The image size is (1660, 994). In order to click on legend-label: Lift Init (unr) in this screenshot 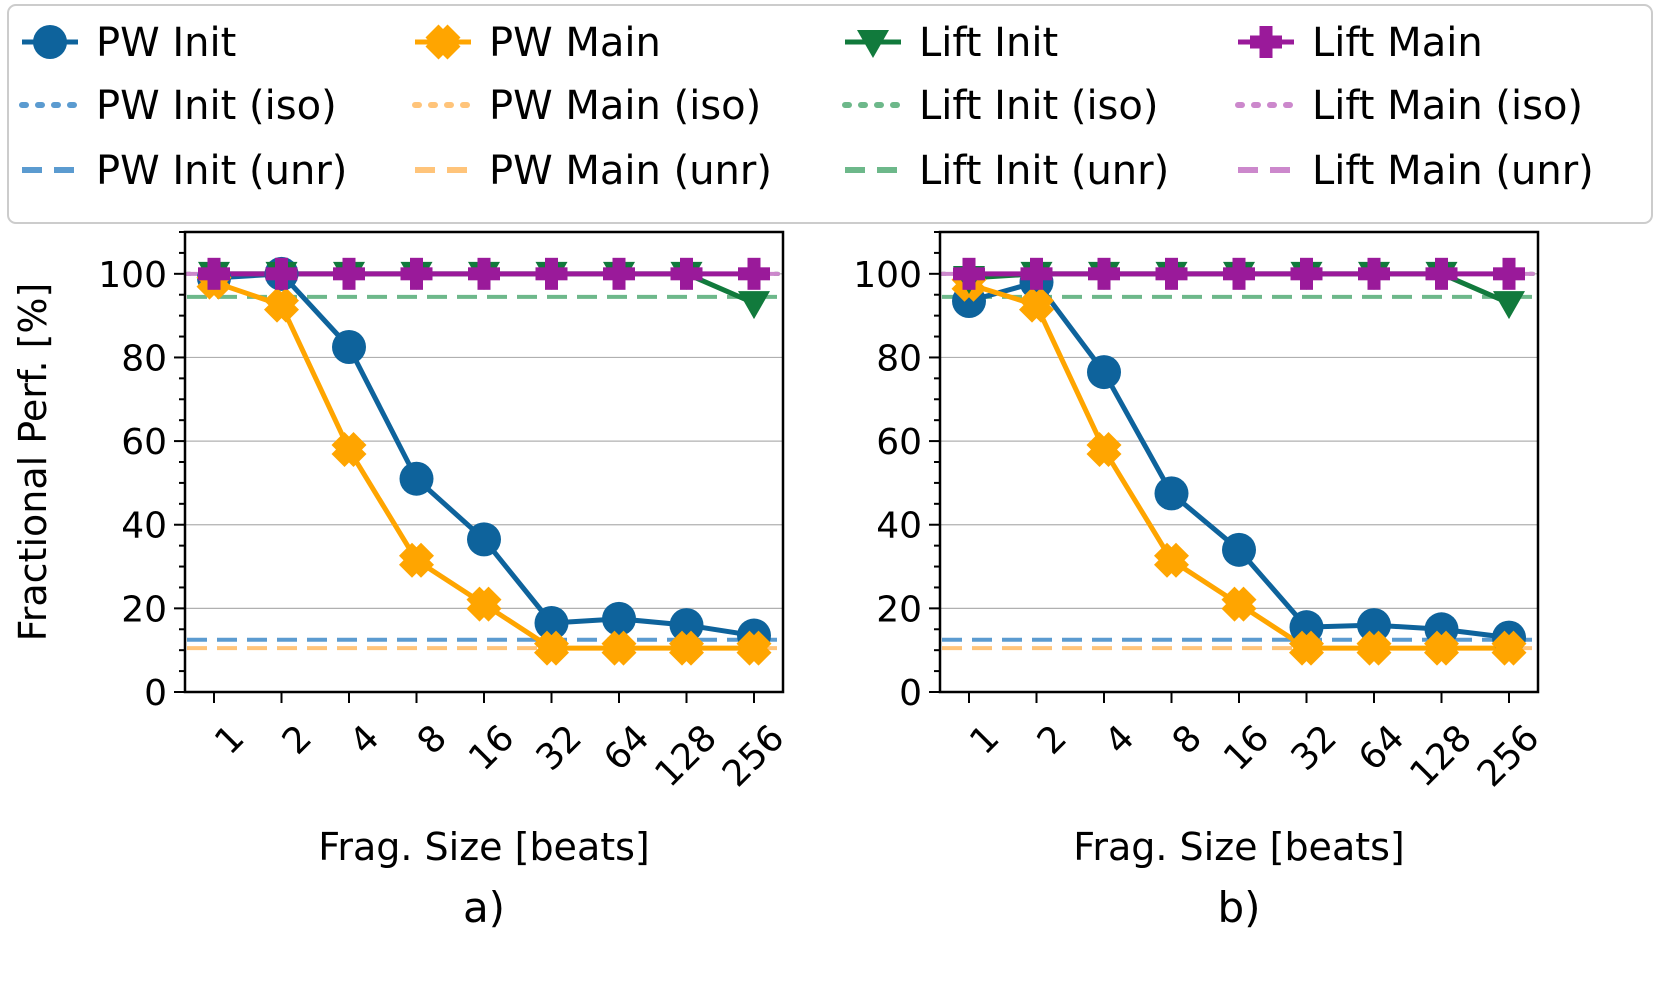, I will do `click(1044, 171)`.